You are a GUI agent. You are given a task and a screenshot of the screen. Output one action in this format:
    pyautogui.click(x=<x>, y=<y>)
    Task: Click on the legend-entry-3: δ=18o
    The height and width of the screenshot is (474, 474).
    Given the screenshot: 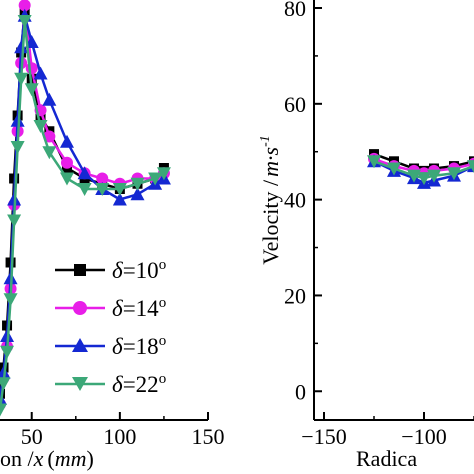 What is the action you would take?
    pyautogui.click(x=110, y=346)
    